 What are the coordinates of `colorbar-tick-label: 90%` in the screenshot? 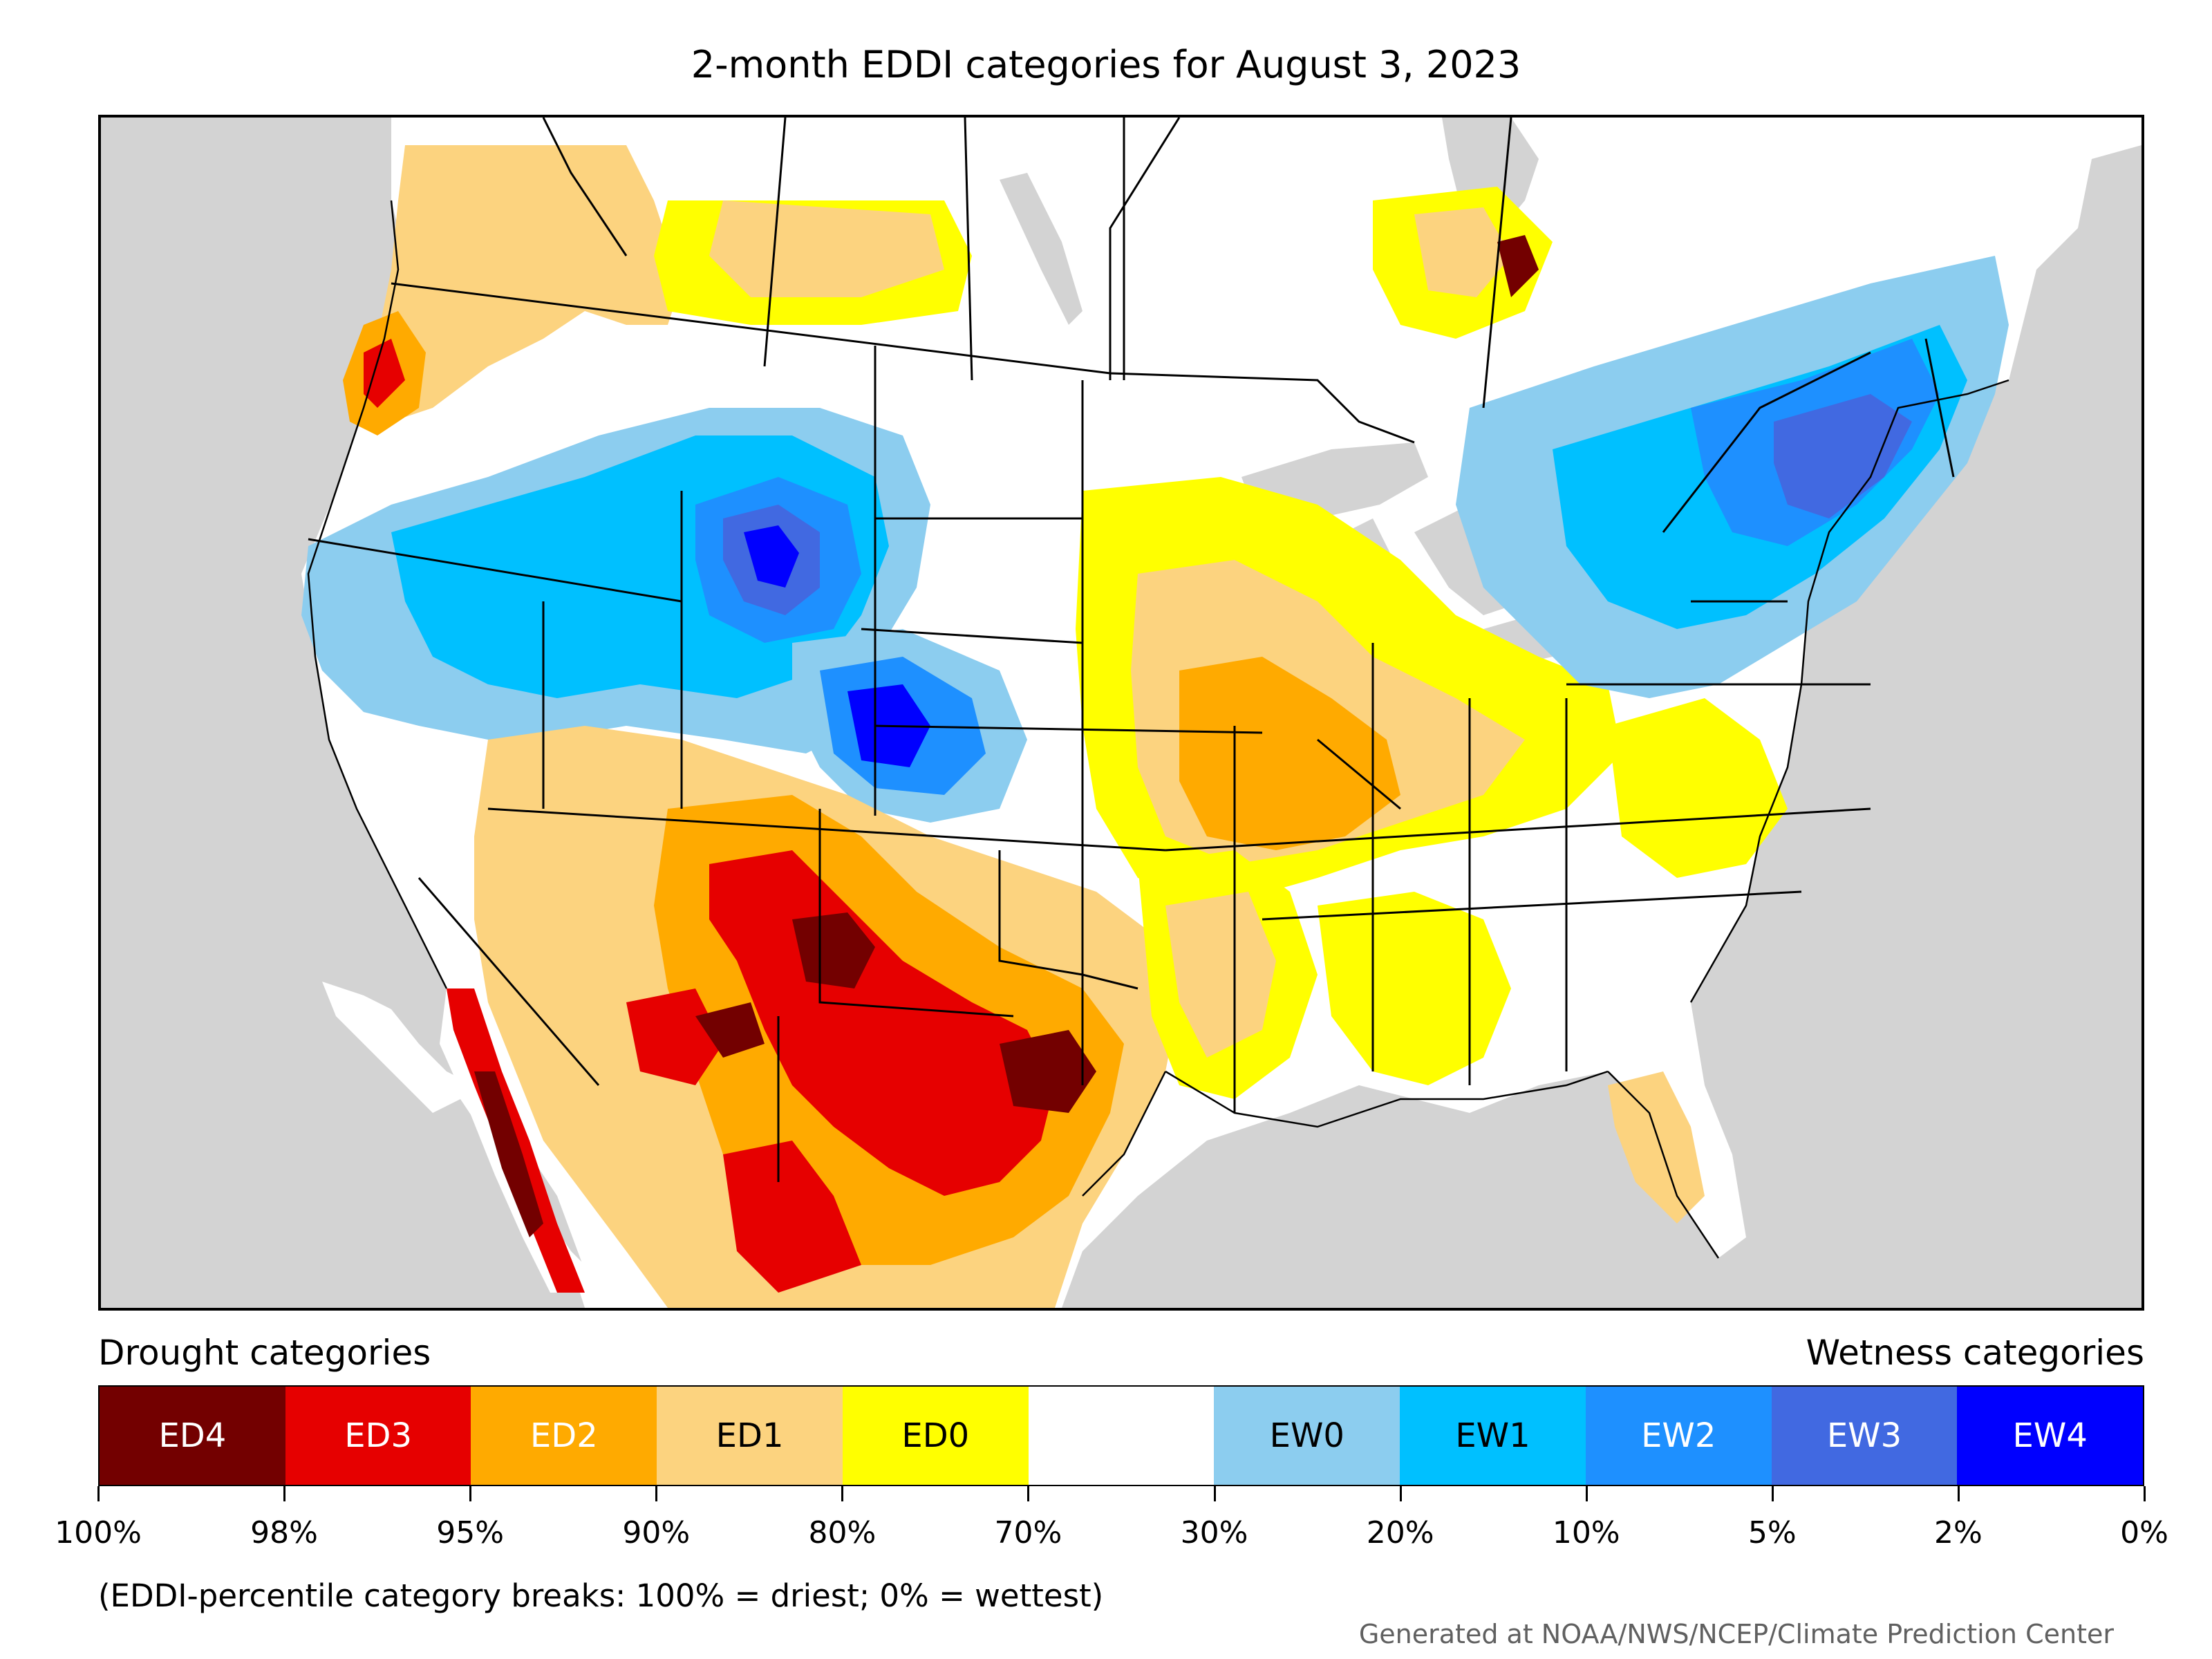 It's located at (656, 1532).